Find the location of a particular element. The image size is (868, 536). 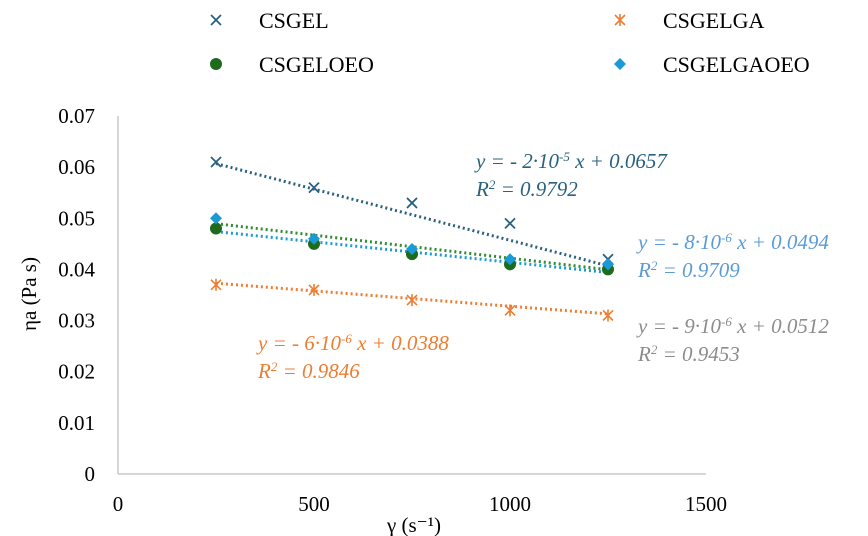

trend-r-squared: R2 = 0.9453 is located at coordinates (688, 354).